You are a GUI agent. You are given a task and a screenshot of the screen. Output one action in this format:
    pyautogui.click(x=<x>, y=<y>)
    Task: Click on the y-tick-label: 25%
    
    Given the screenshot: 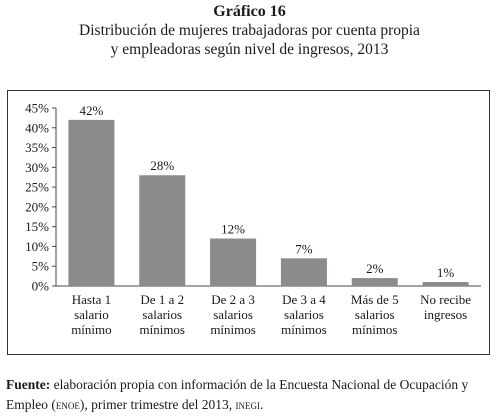 What is the action you would take?
    pyautogui.click(x=37, y=187)
    